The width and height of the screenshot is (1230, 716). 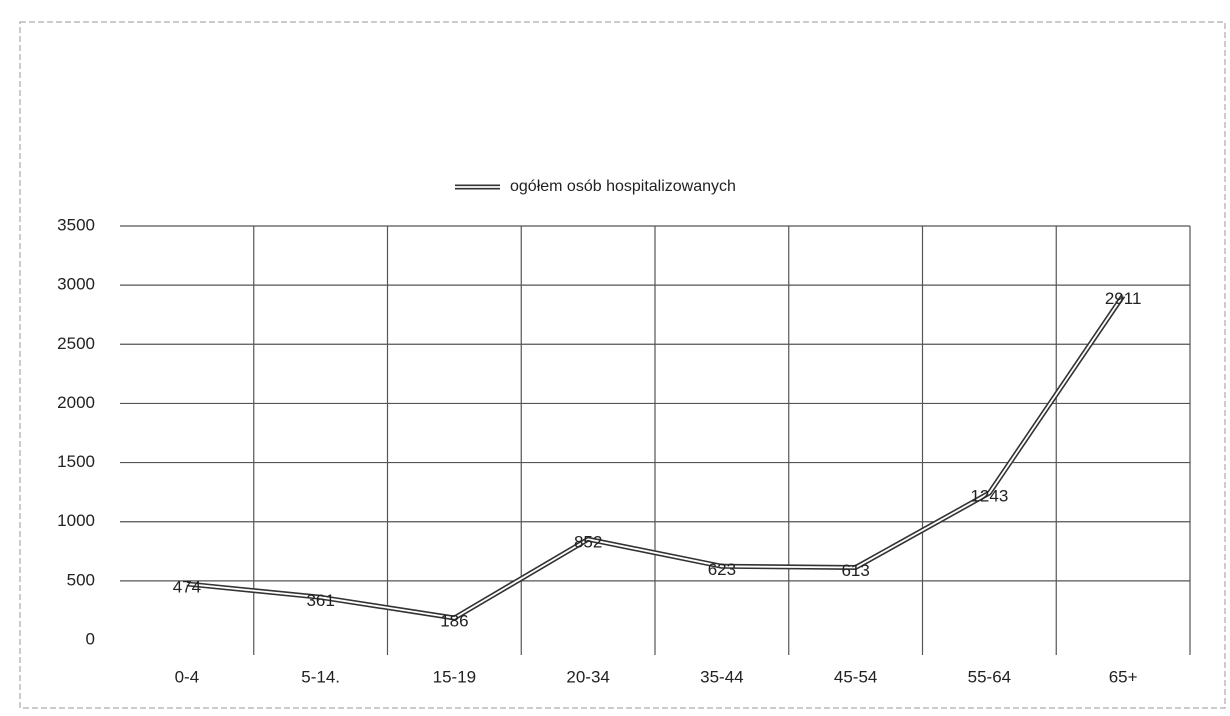 What do you see at coordinates (855, 570) in the screenshot?
I see `data-label: 613` at bounding box center [855, 570].